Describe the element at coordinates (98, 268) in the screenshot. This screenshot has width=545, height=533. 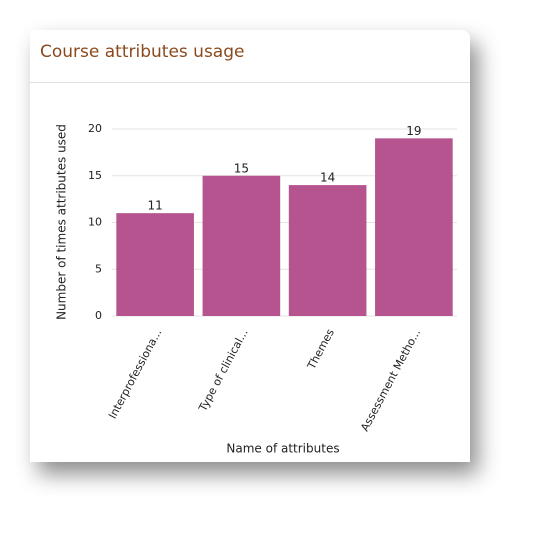
I see `y-tick-label: 5` at that location.